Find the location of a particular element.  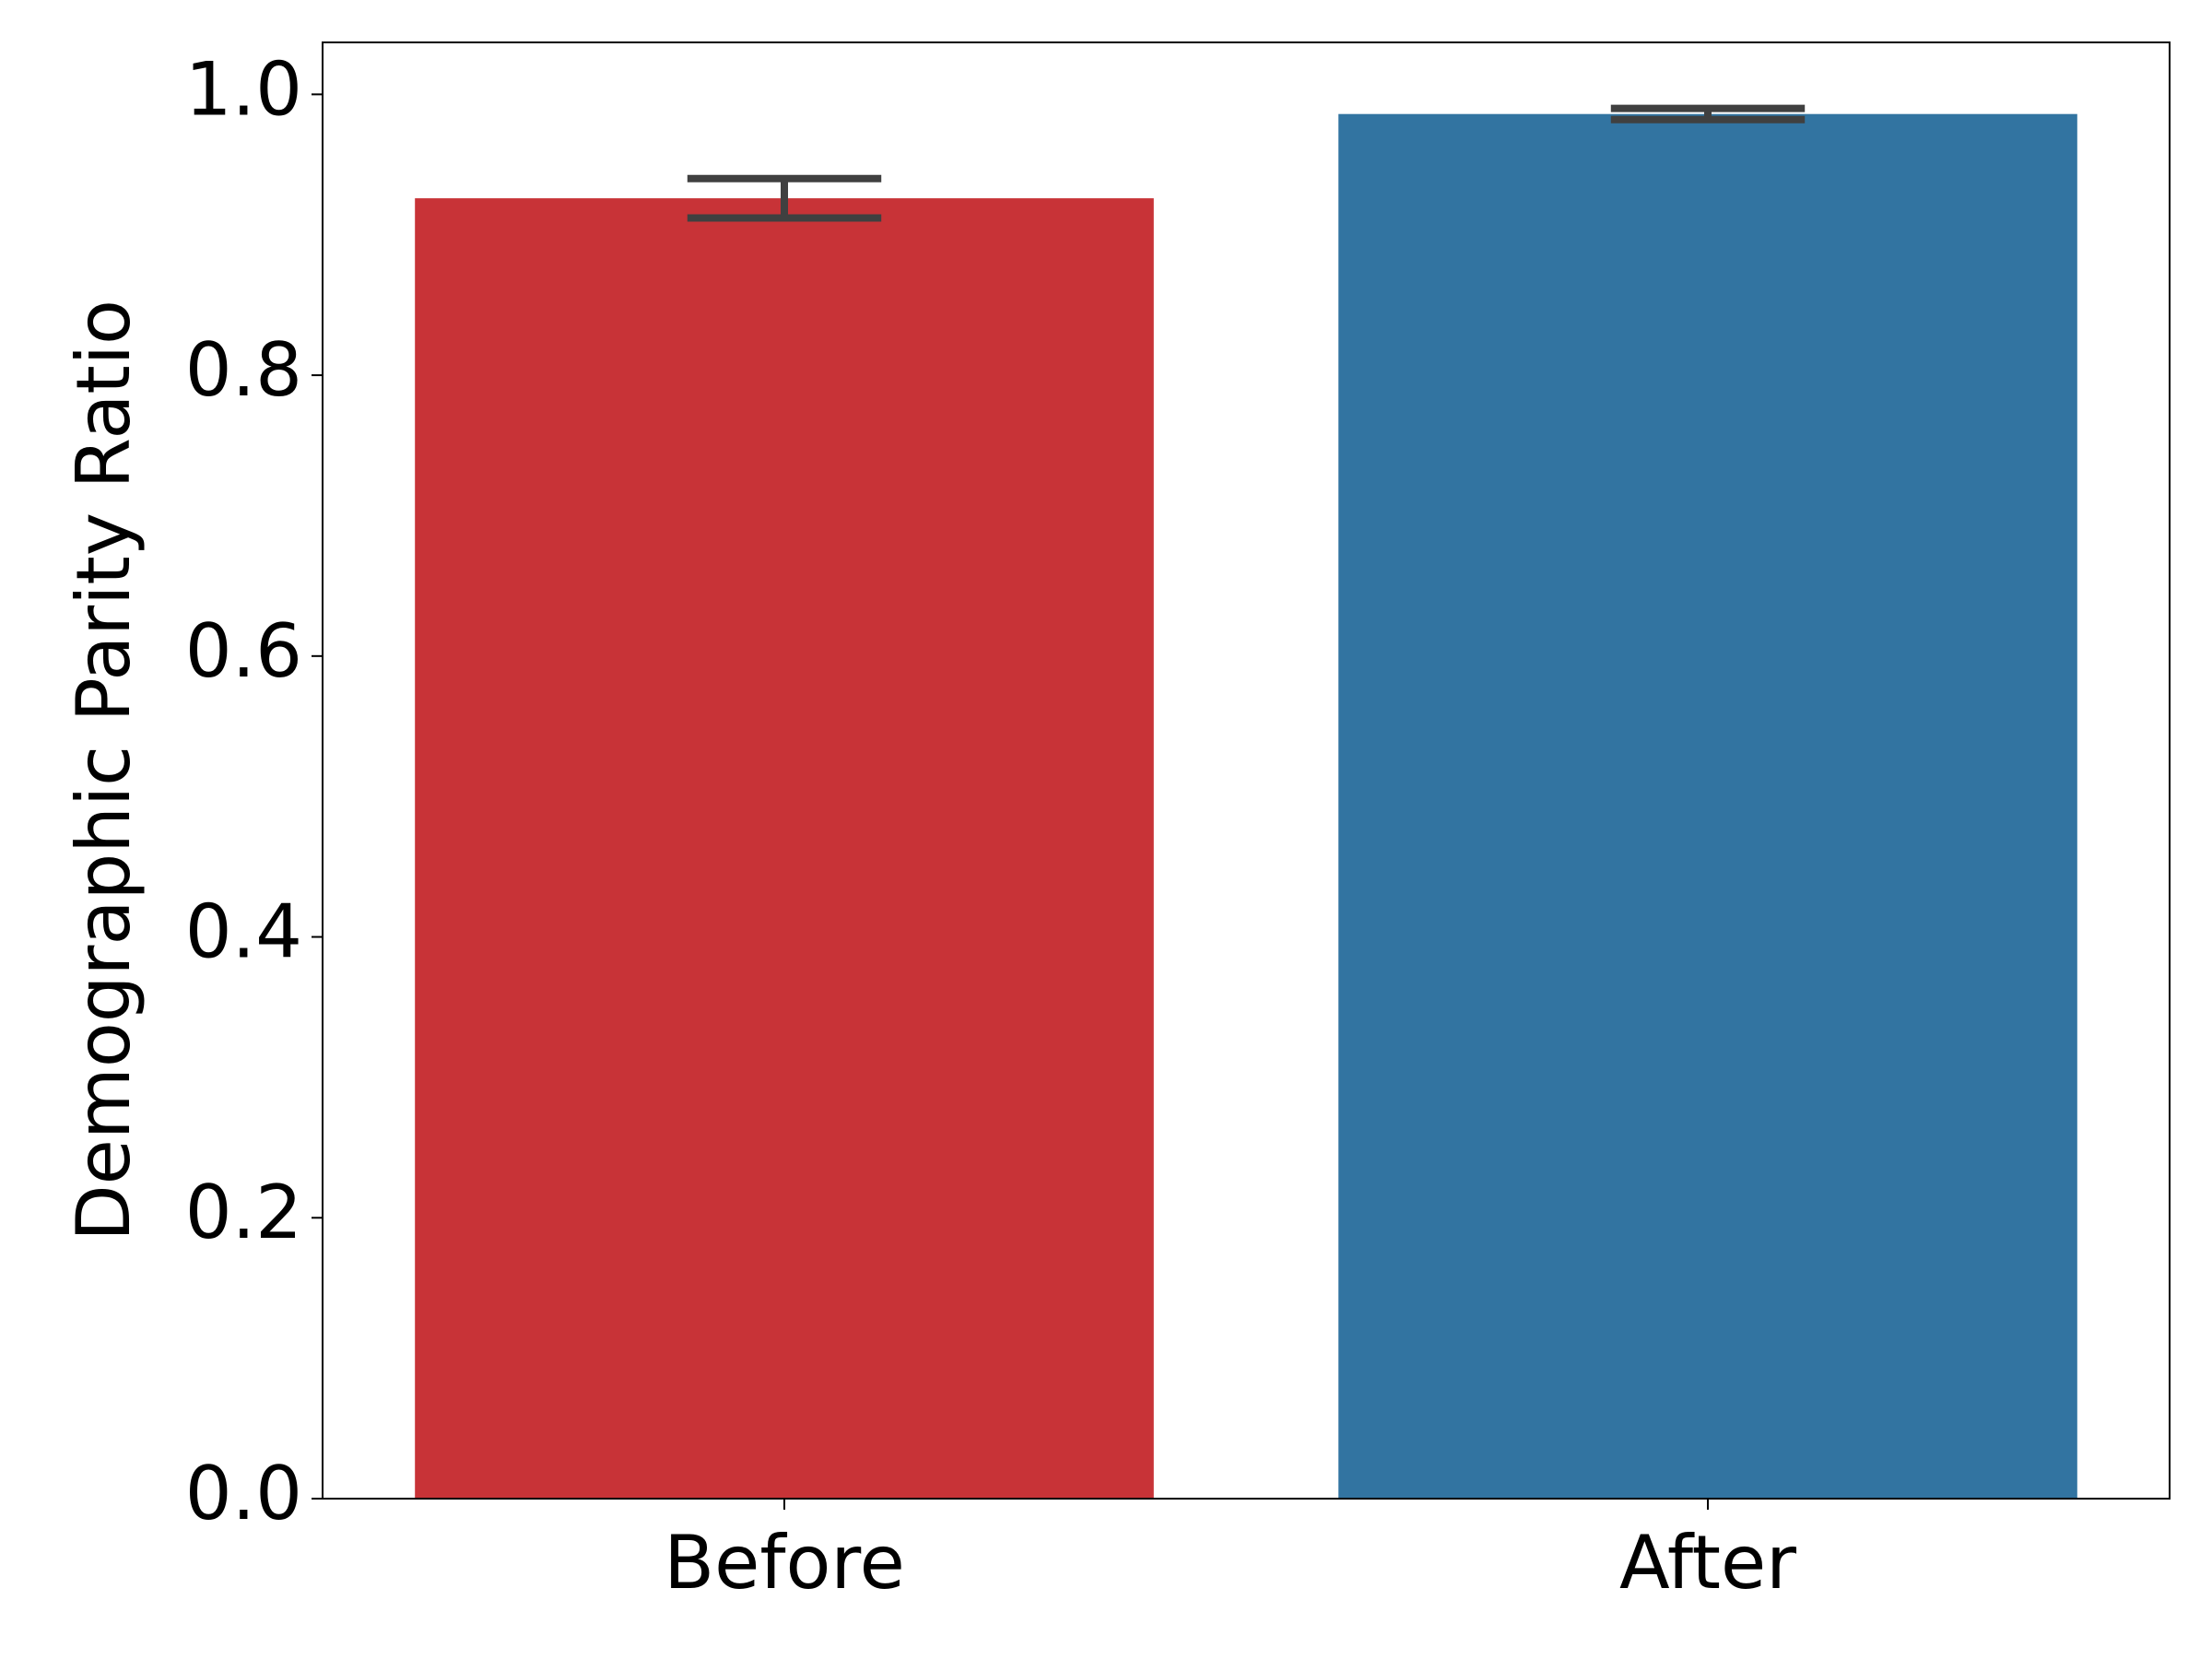

y-tick-label: 0.4 is located at coordinates (243, 932).